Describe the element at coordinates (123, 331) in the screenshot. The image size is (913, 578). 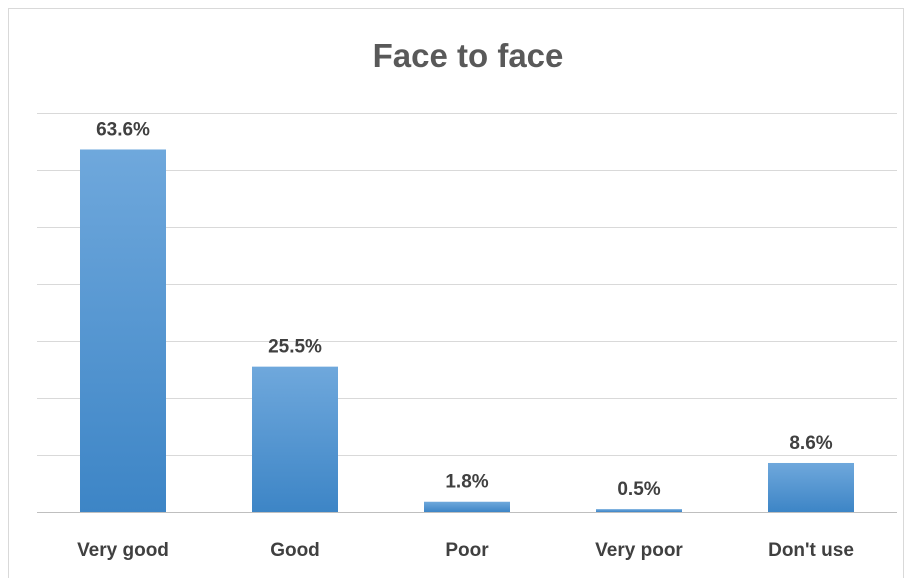
I see `bar-very-good` at that location.